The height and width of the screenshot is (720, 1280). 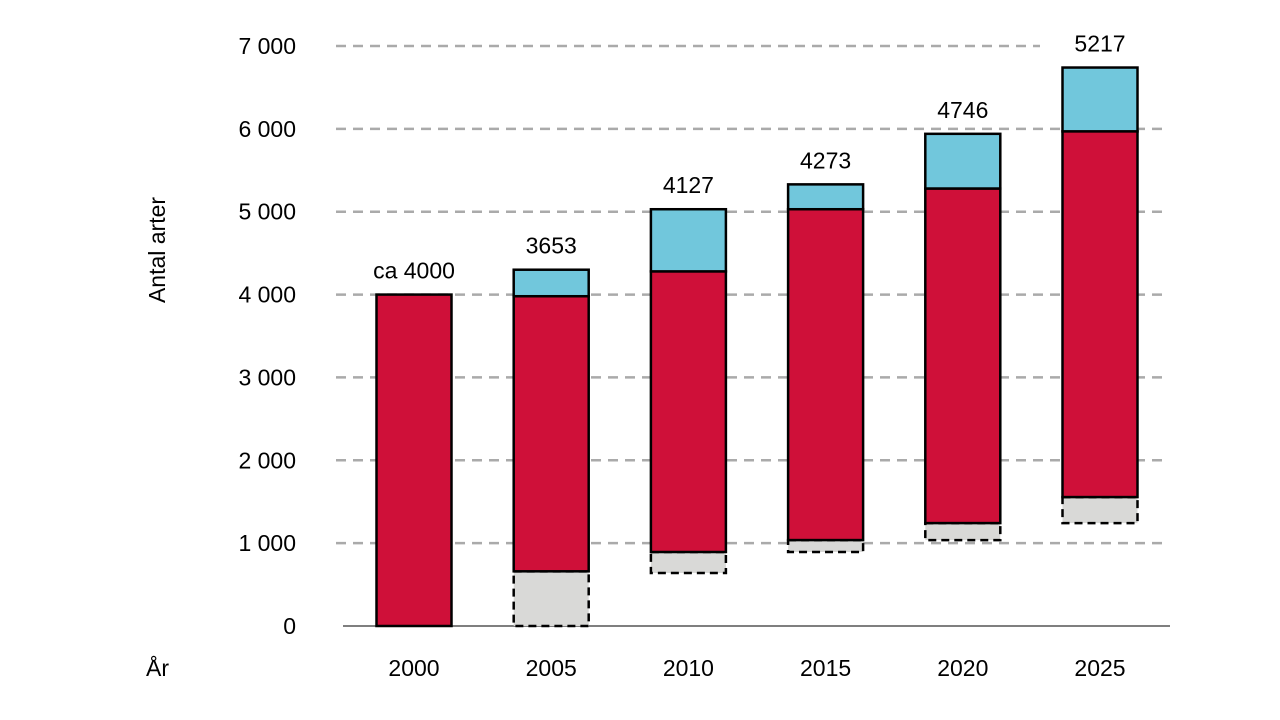 I want to click on y-tick-label: 0, so click(x=289, y=626).